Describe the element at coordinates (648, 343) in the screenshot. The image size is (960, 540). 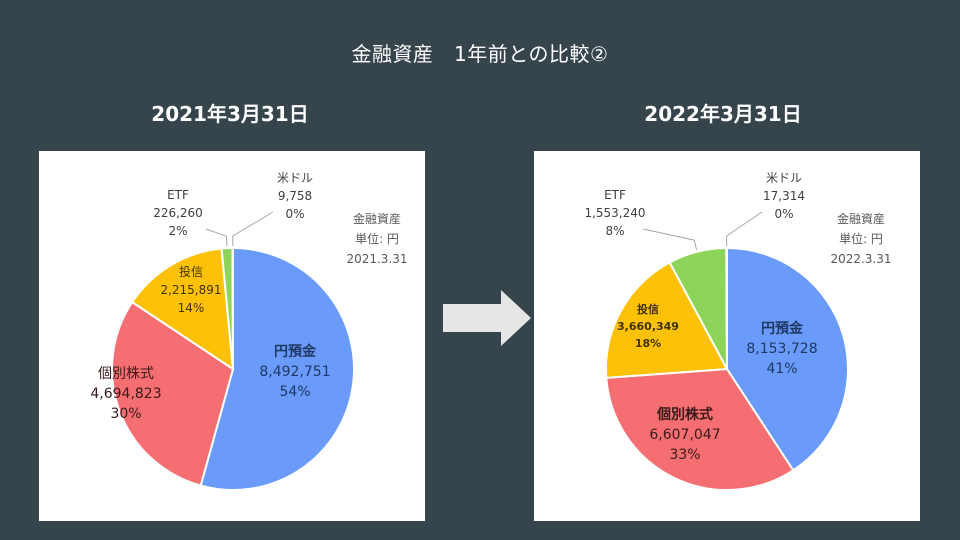
I see `slice-percent: 18%` at that location.